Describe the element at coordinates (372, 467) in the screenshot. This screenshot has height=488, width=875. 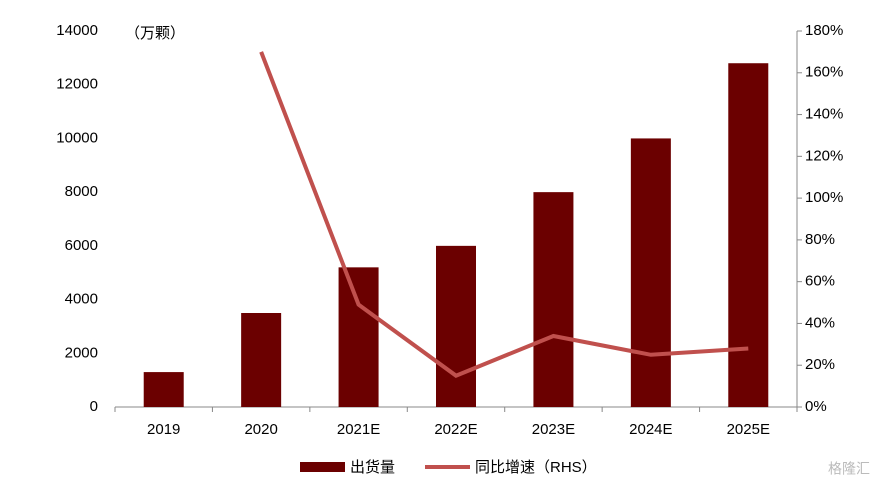
I see `legend-label: 出货量` at that location.